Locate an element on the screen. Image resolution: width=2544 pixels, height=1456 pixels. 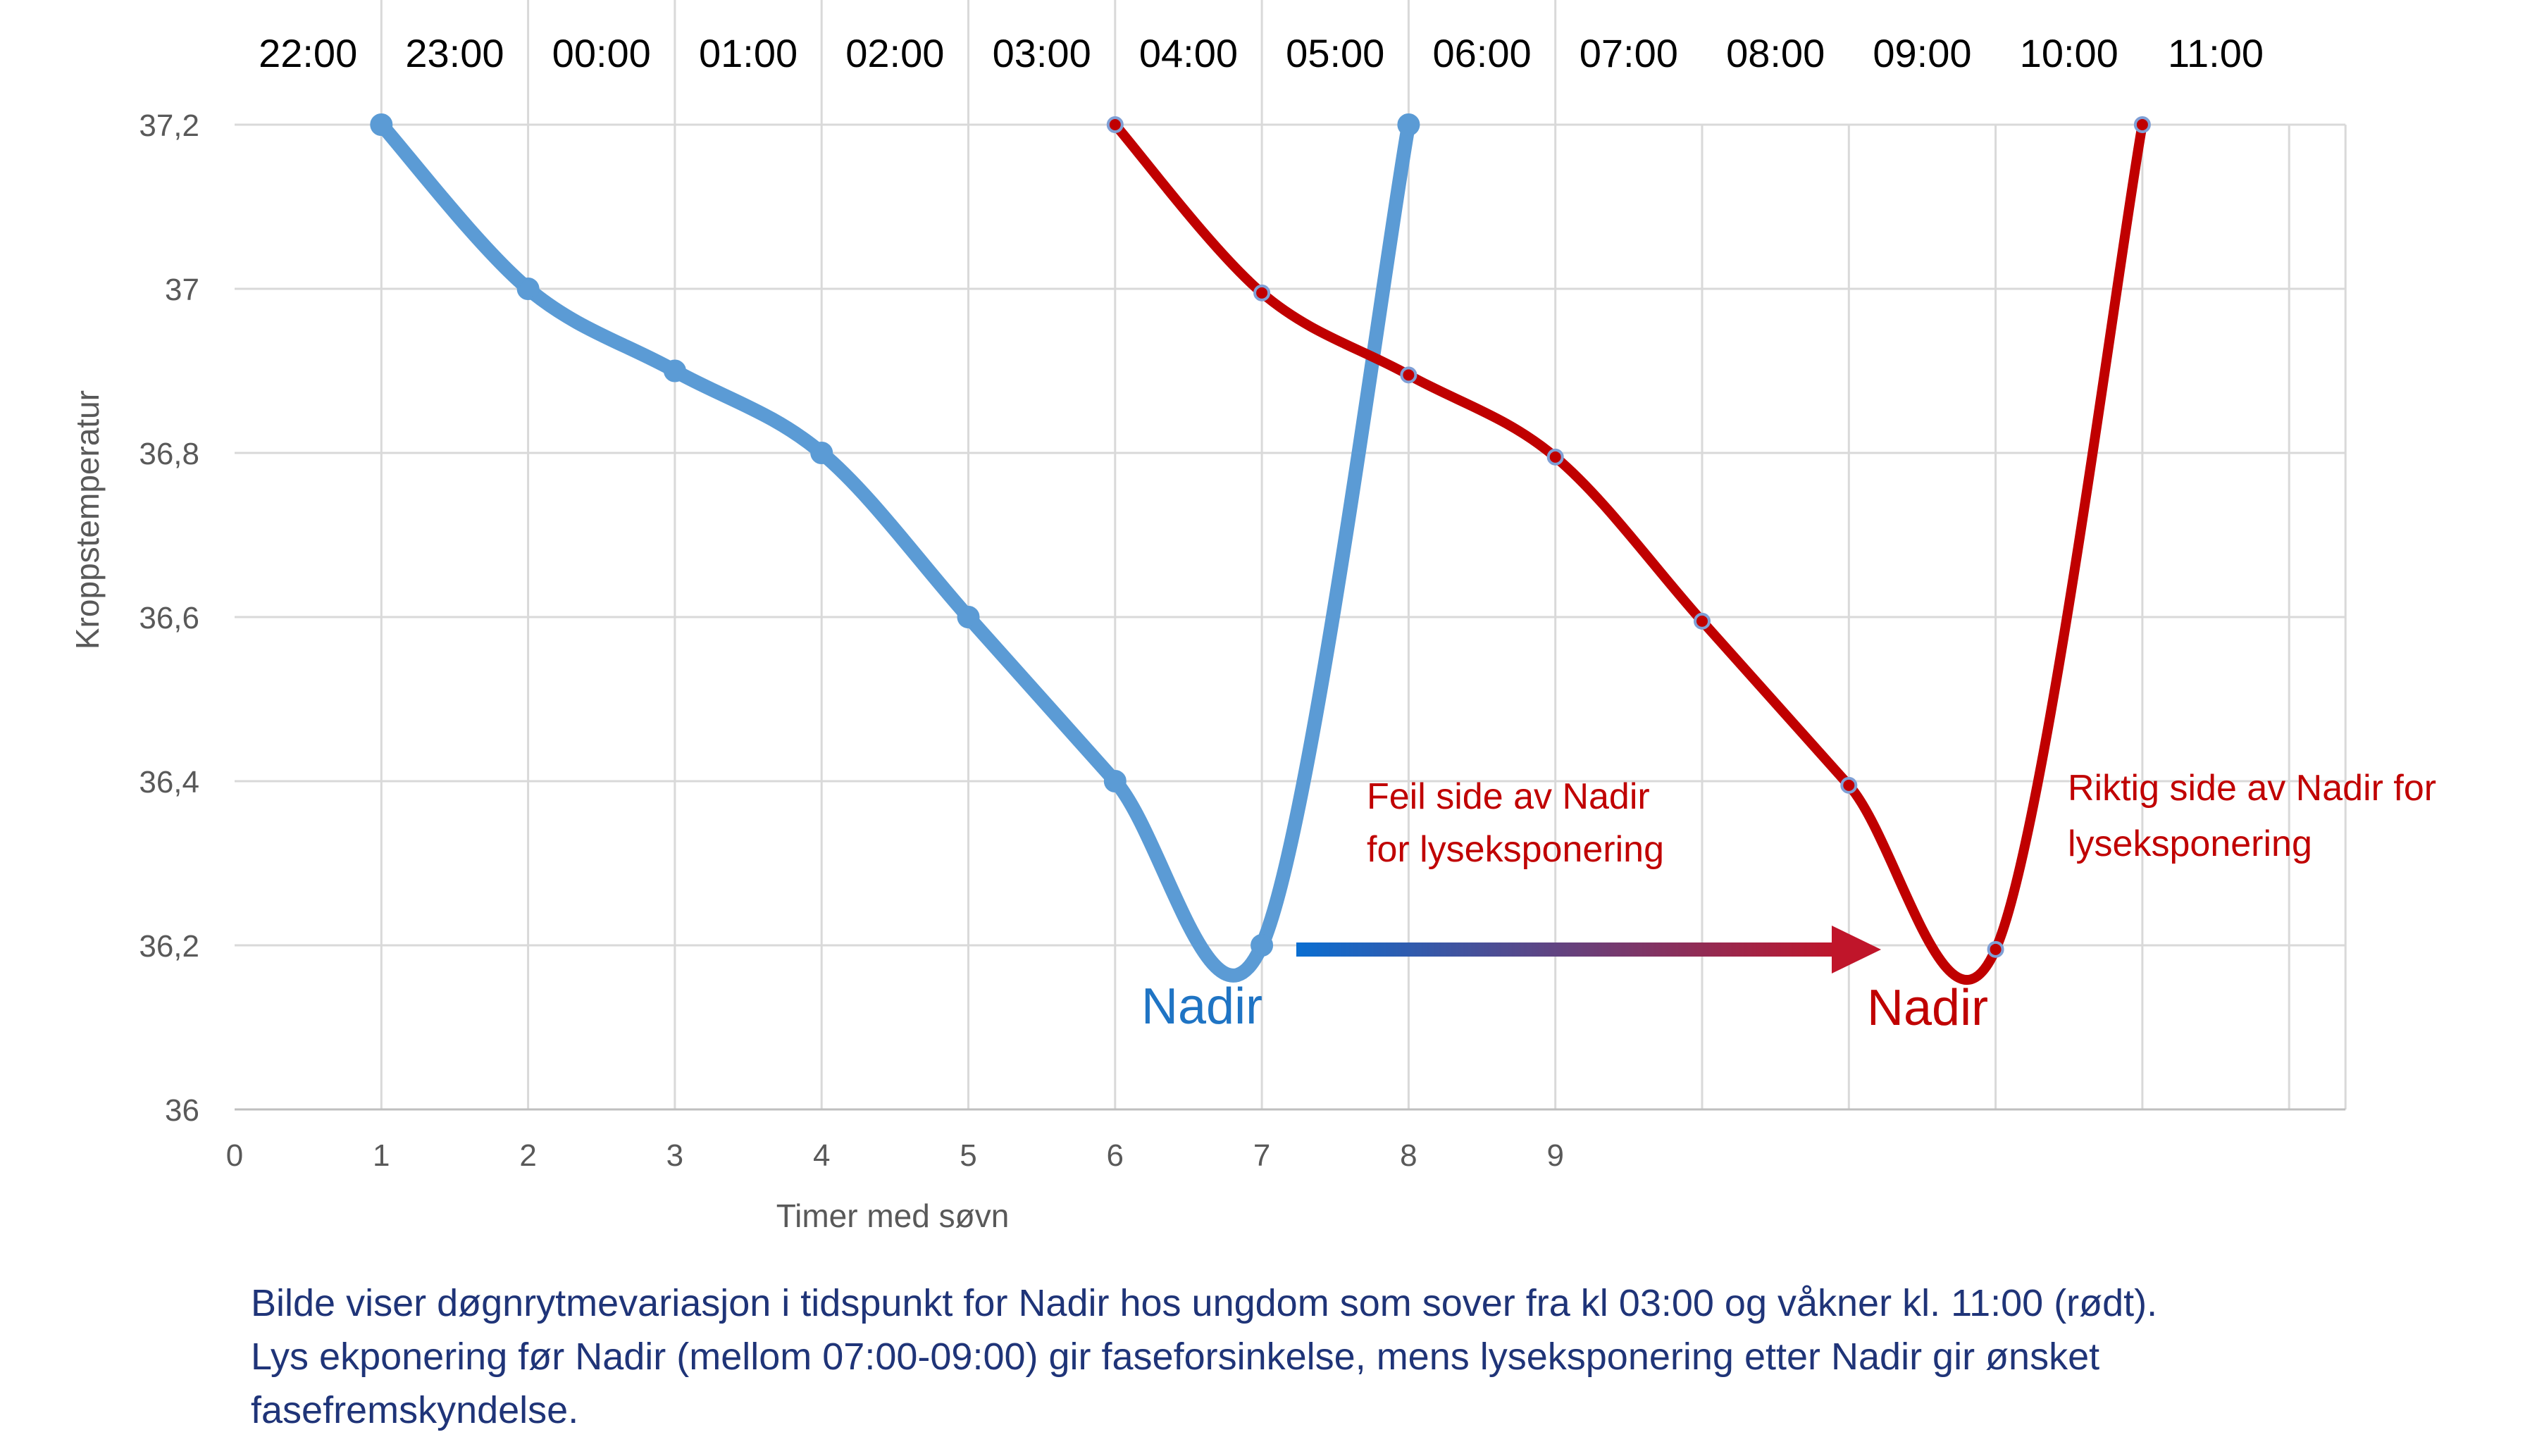
time-of-day-label: 00:00 is located at coordinates (601, 53).